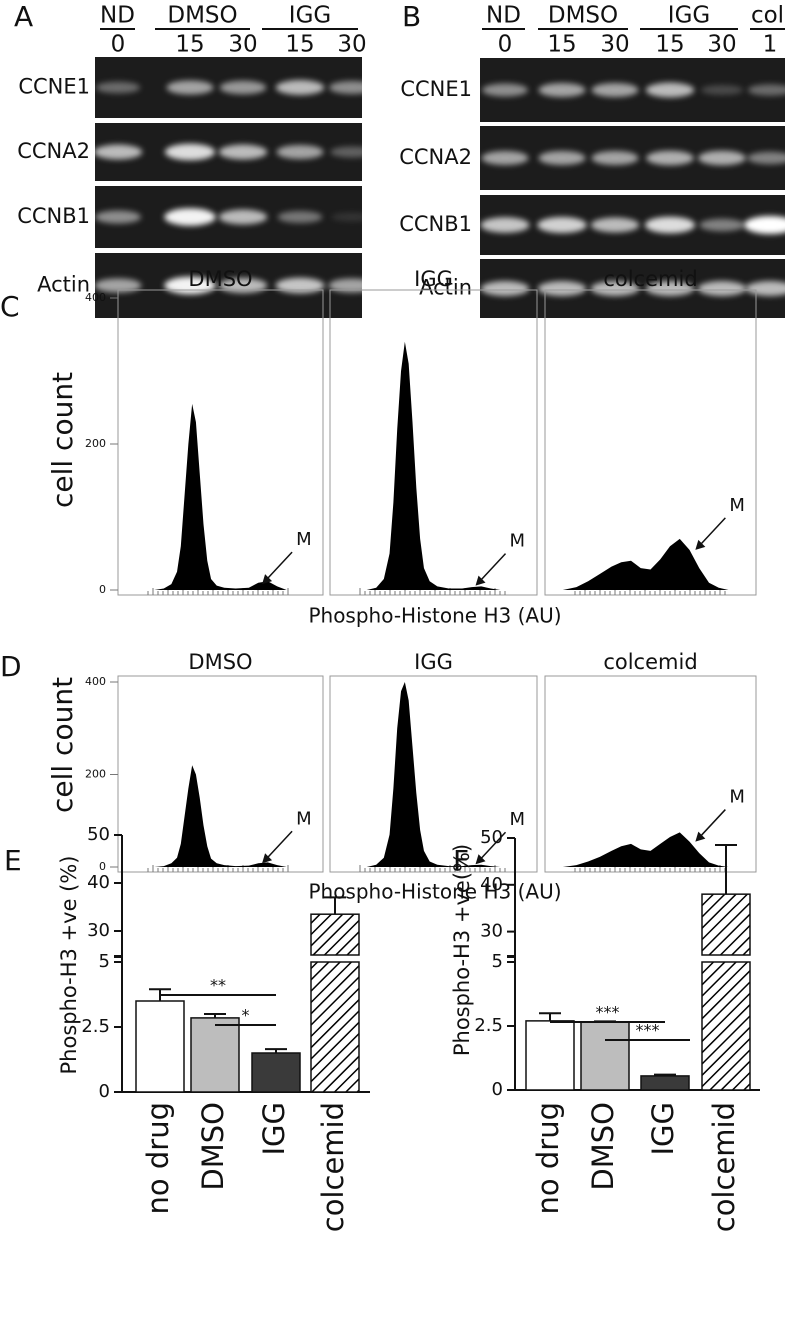  I want to click on y-tick-label: 5, so click(104, 961).